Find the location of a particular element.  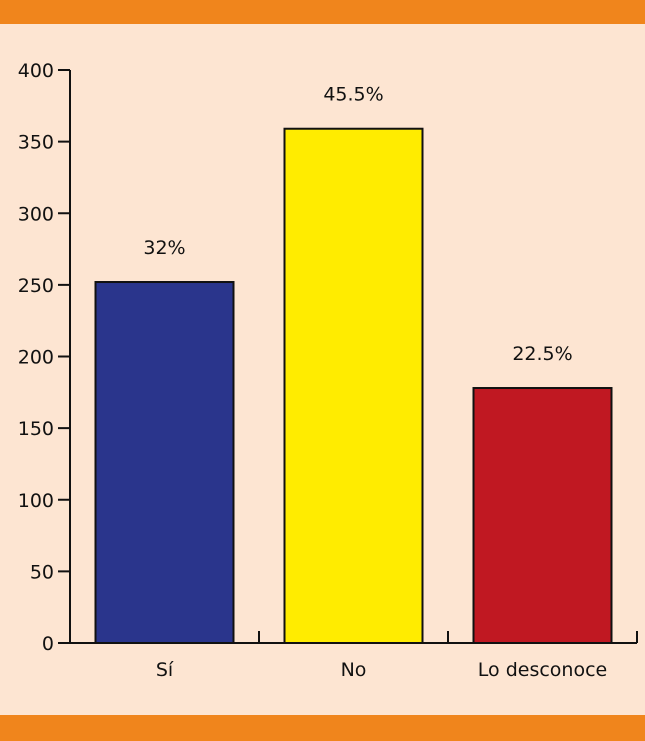

y-tick-label: 400 is located at coordinates (36, 71).